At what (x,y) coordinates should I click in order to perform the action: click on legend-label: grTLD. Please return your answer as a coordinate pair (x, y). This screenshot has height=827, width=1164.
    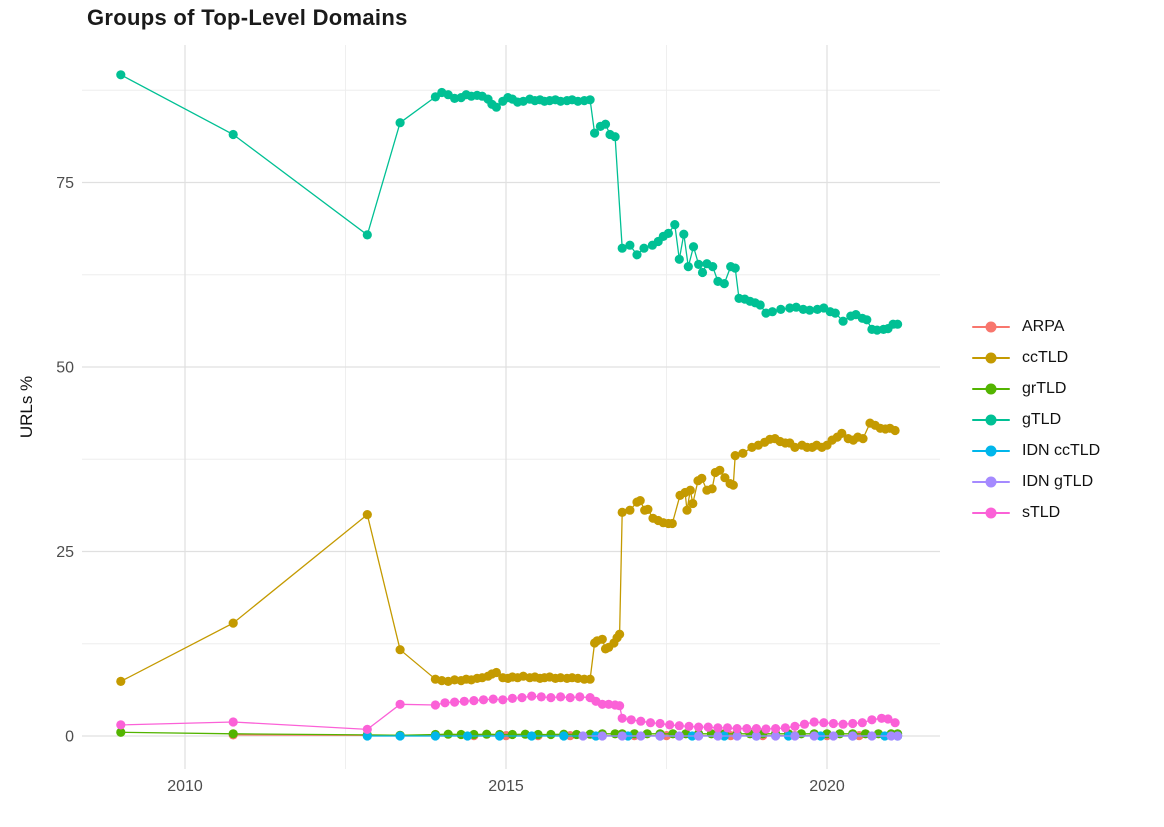
    Looking at the image, I should click on (1044, 388).